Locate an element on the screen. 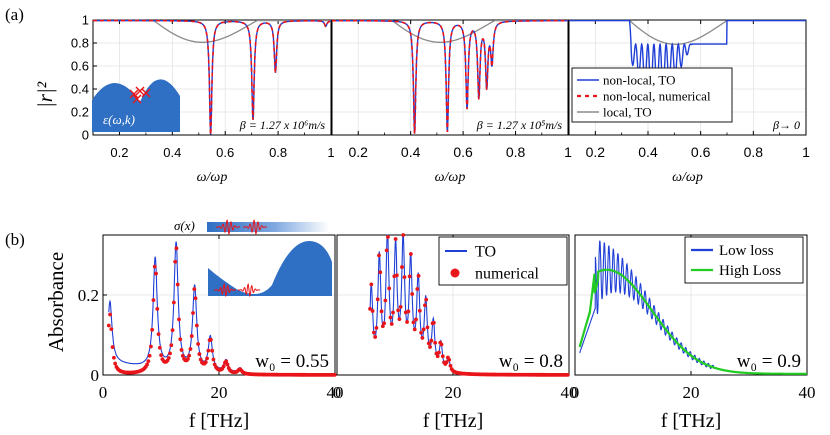 This screenshot has width=830, height=435. legend-label: High Loss is located at coordinates (750, 271).